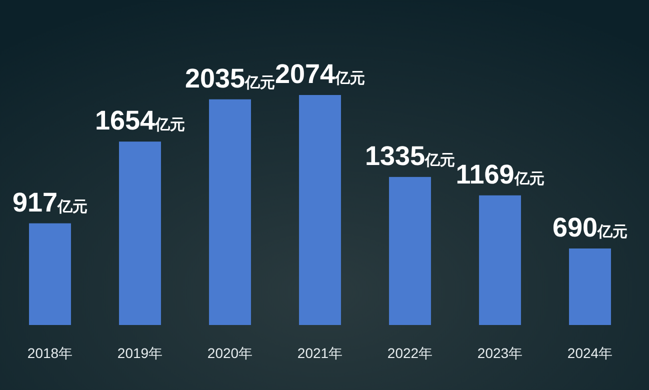 Image resolution: width=649 pixels, height=390 pixels. What do you see at coordinates (140, 121) in the screenshot?
I see `data-label: 1654亿元` at bounding box center [140, 121].